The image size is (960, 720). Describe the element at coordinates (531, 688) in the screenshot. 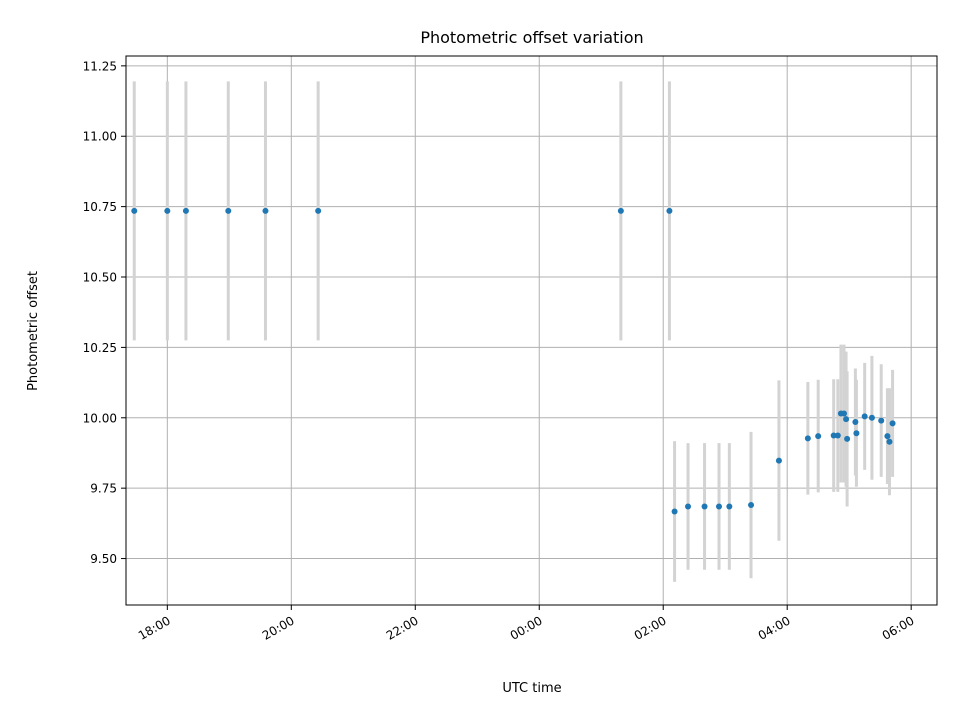

I see `x-axis-label: UTC time` at that location.